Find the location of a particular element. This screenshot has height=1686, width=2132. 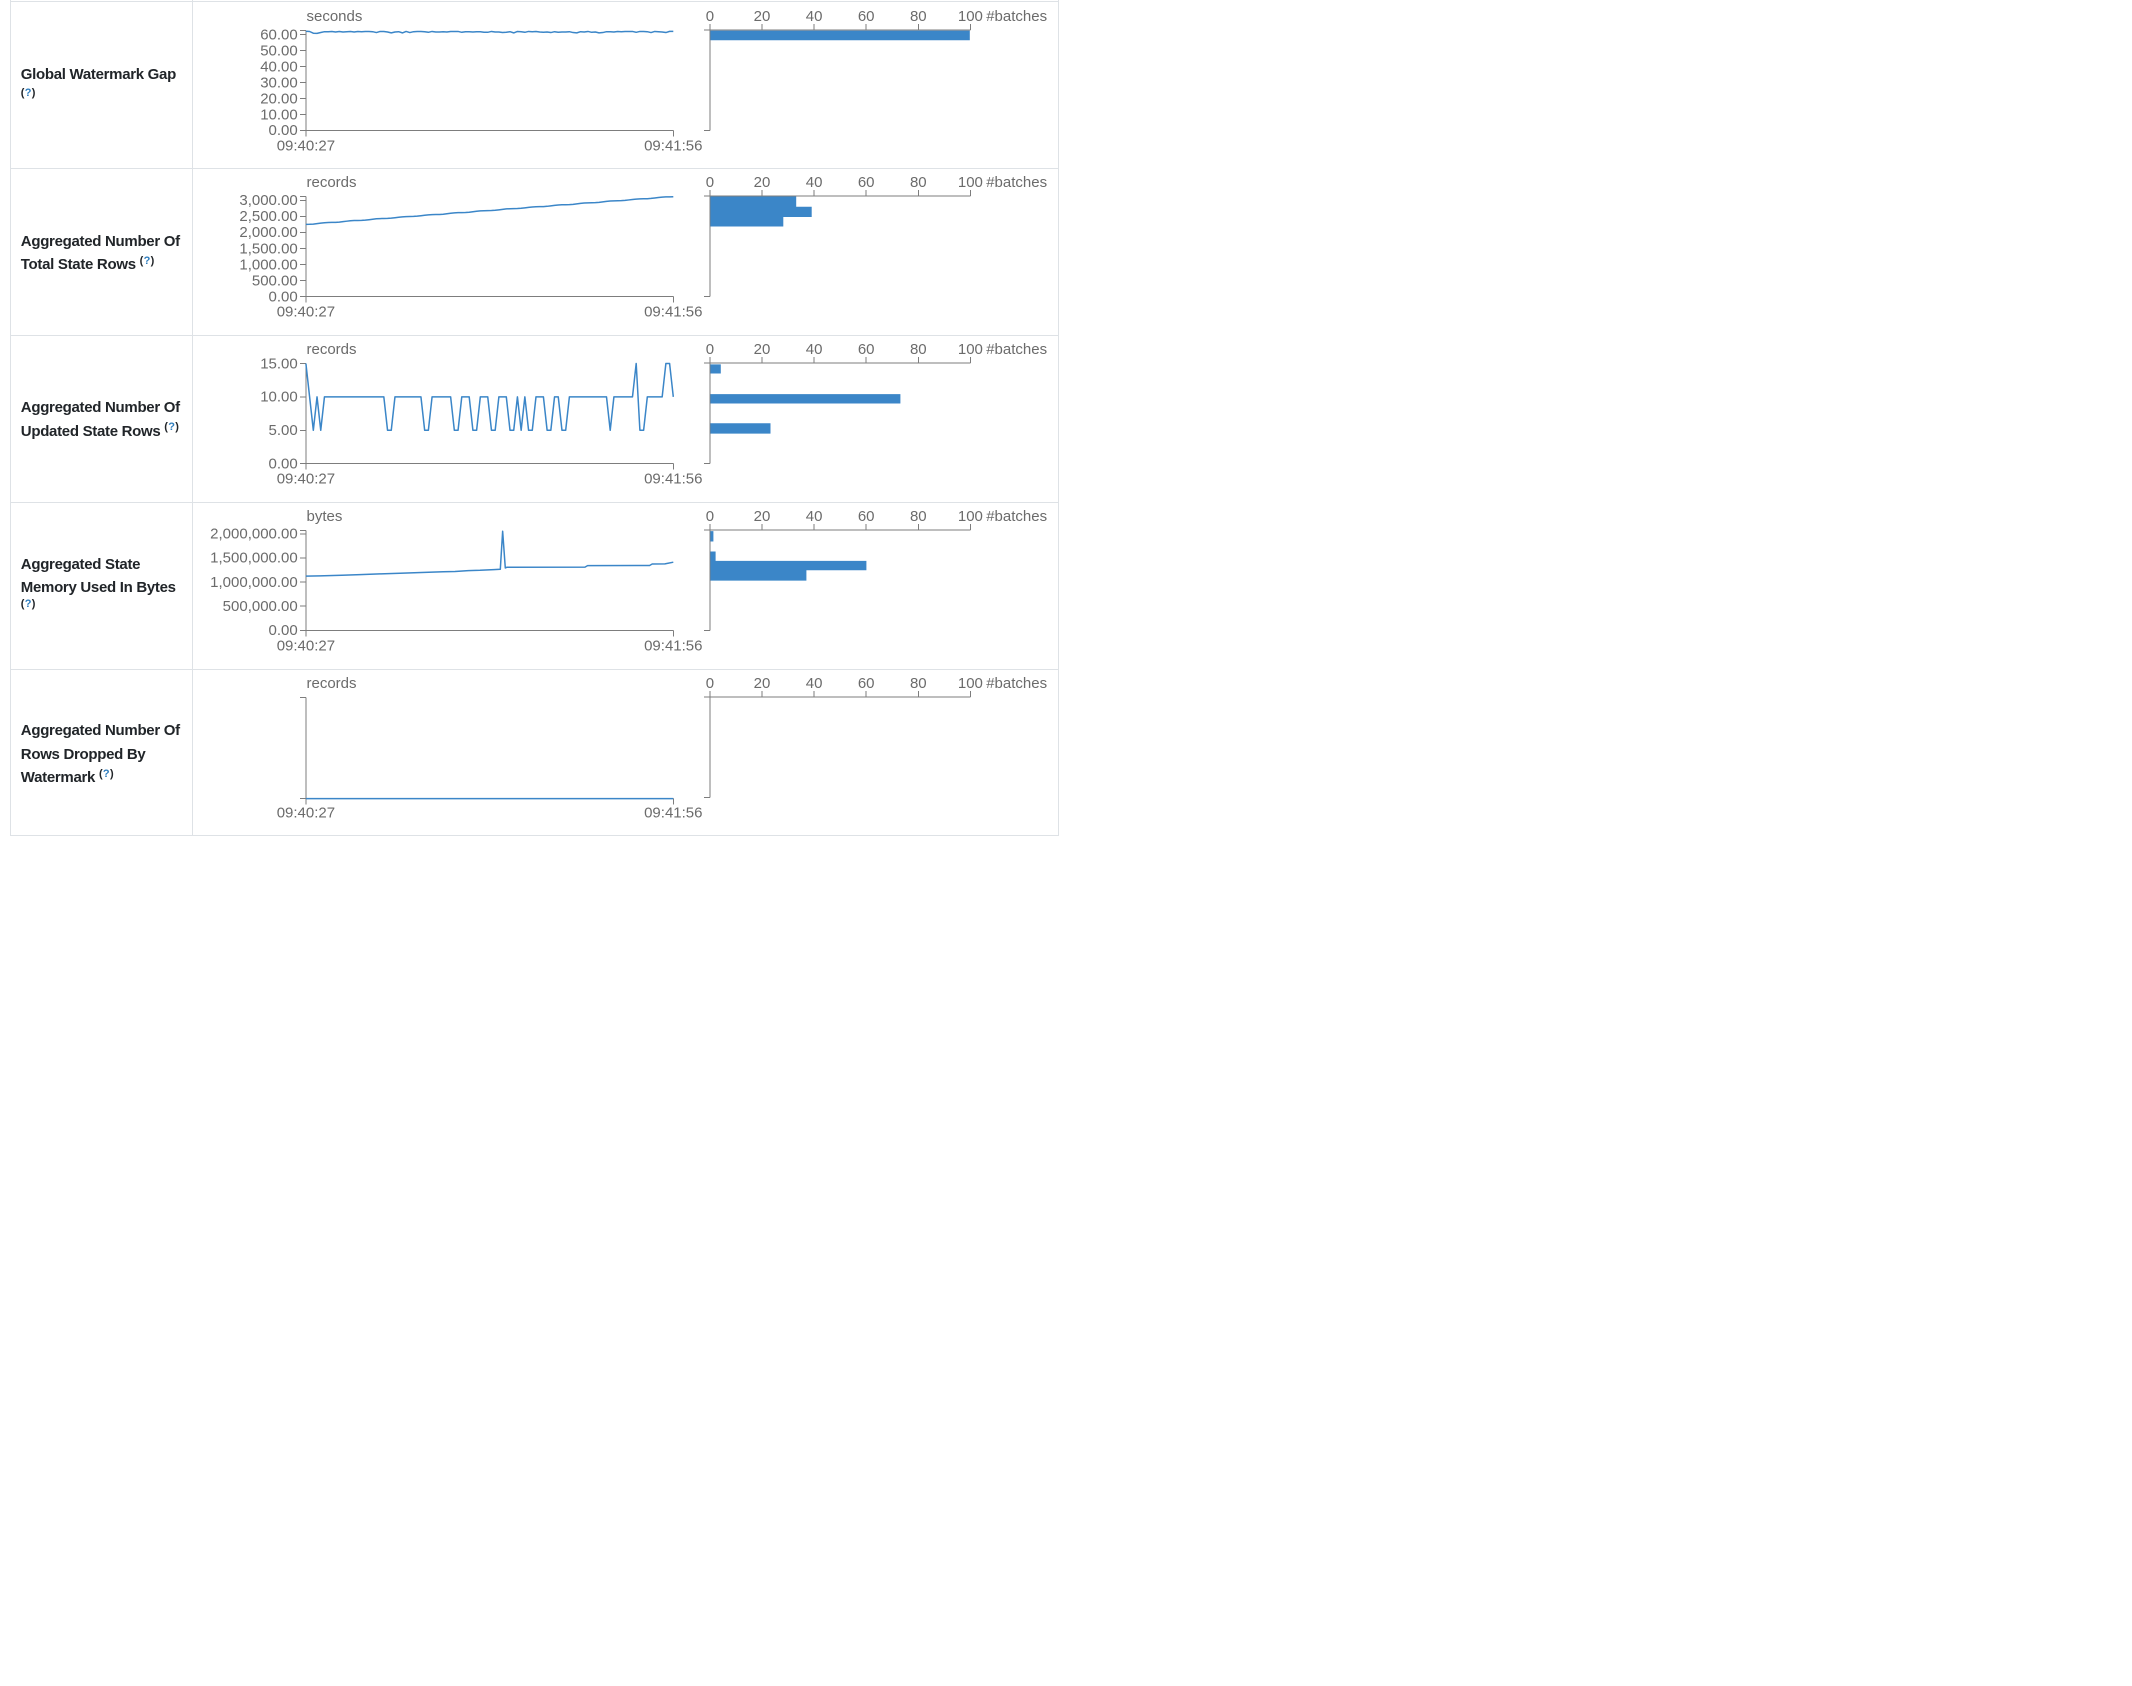

svg-text: seconds is located at coordinates (335, 16).